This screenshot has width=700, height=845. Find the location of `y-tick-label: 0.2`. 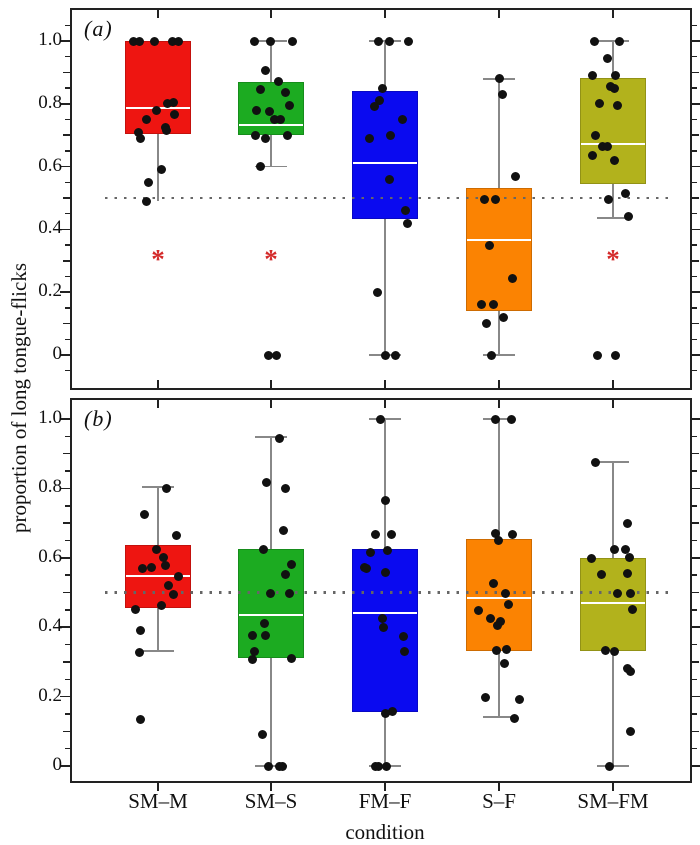

y-tick-label: 0.2 is located at coordinates (50, 695).